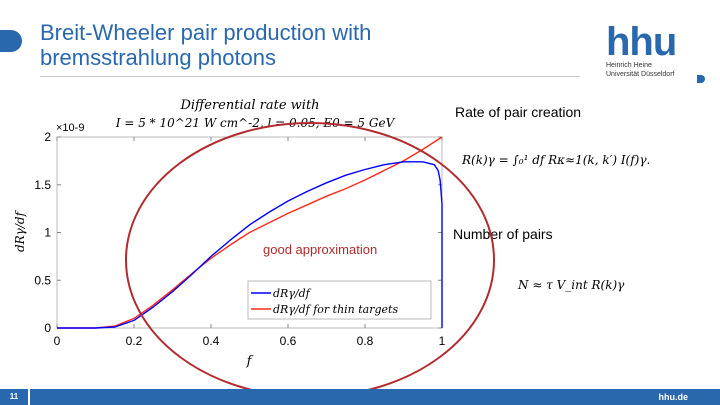 Image resolution: width=720 pixels, height=405 pixels. Describe the element at coordinates (335, 309) in the screenshot. I see `legend-entry-2: dRγ/df for thin targets` at that location.